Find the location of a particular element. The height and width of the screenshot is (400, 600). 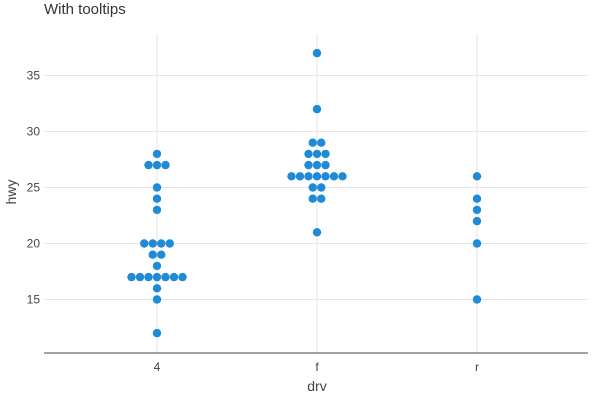

x-tick-label: r is located at coordinates (477, 367).